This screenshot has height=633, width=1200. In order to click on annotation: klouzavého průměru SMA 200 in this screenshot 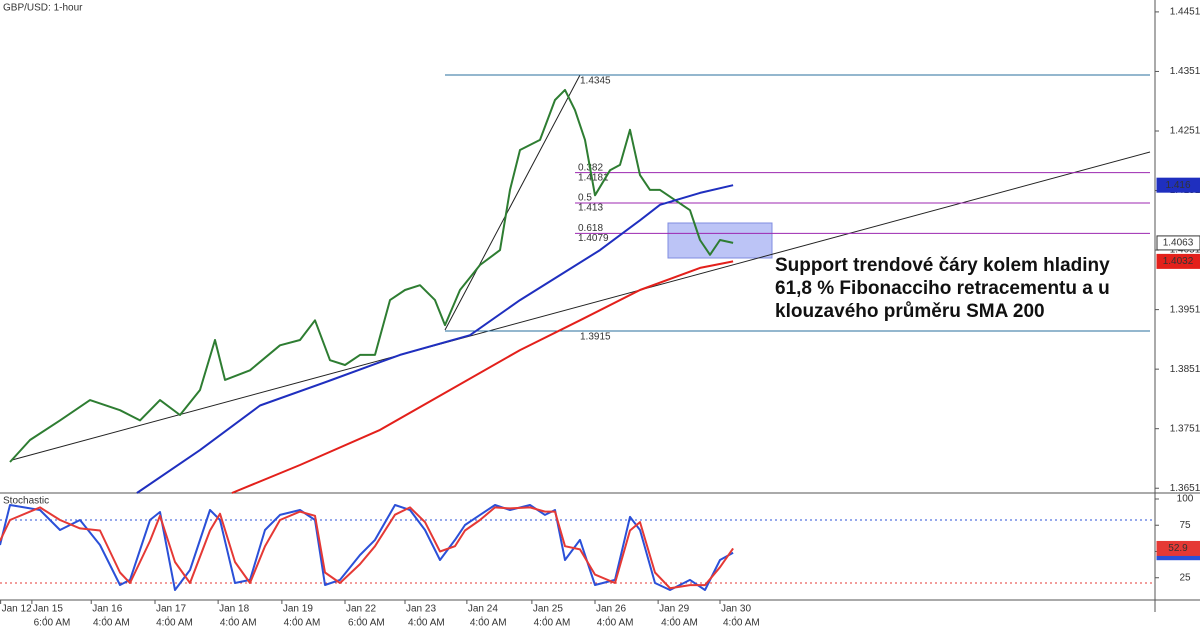, I will do `click(910, 311)`.